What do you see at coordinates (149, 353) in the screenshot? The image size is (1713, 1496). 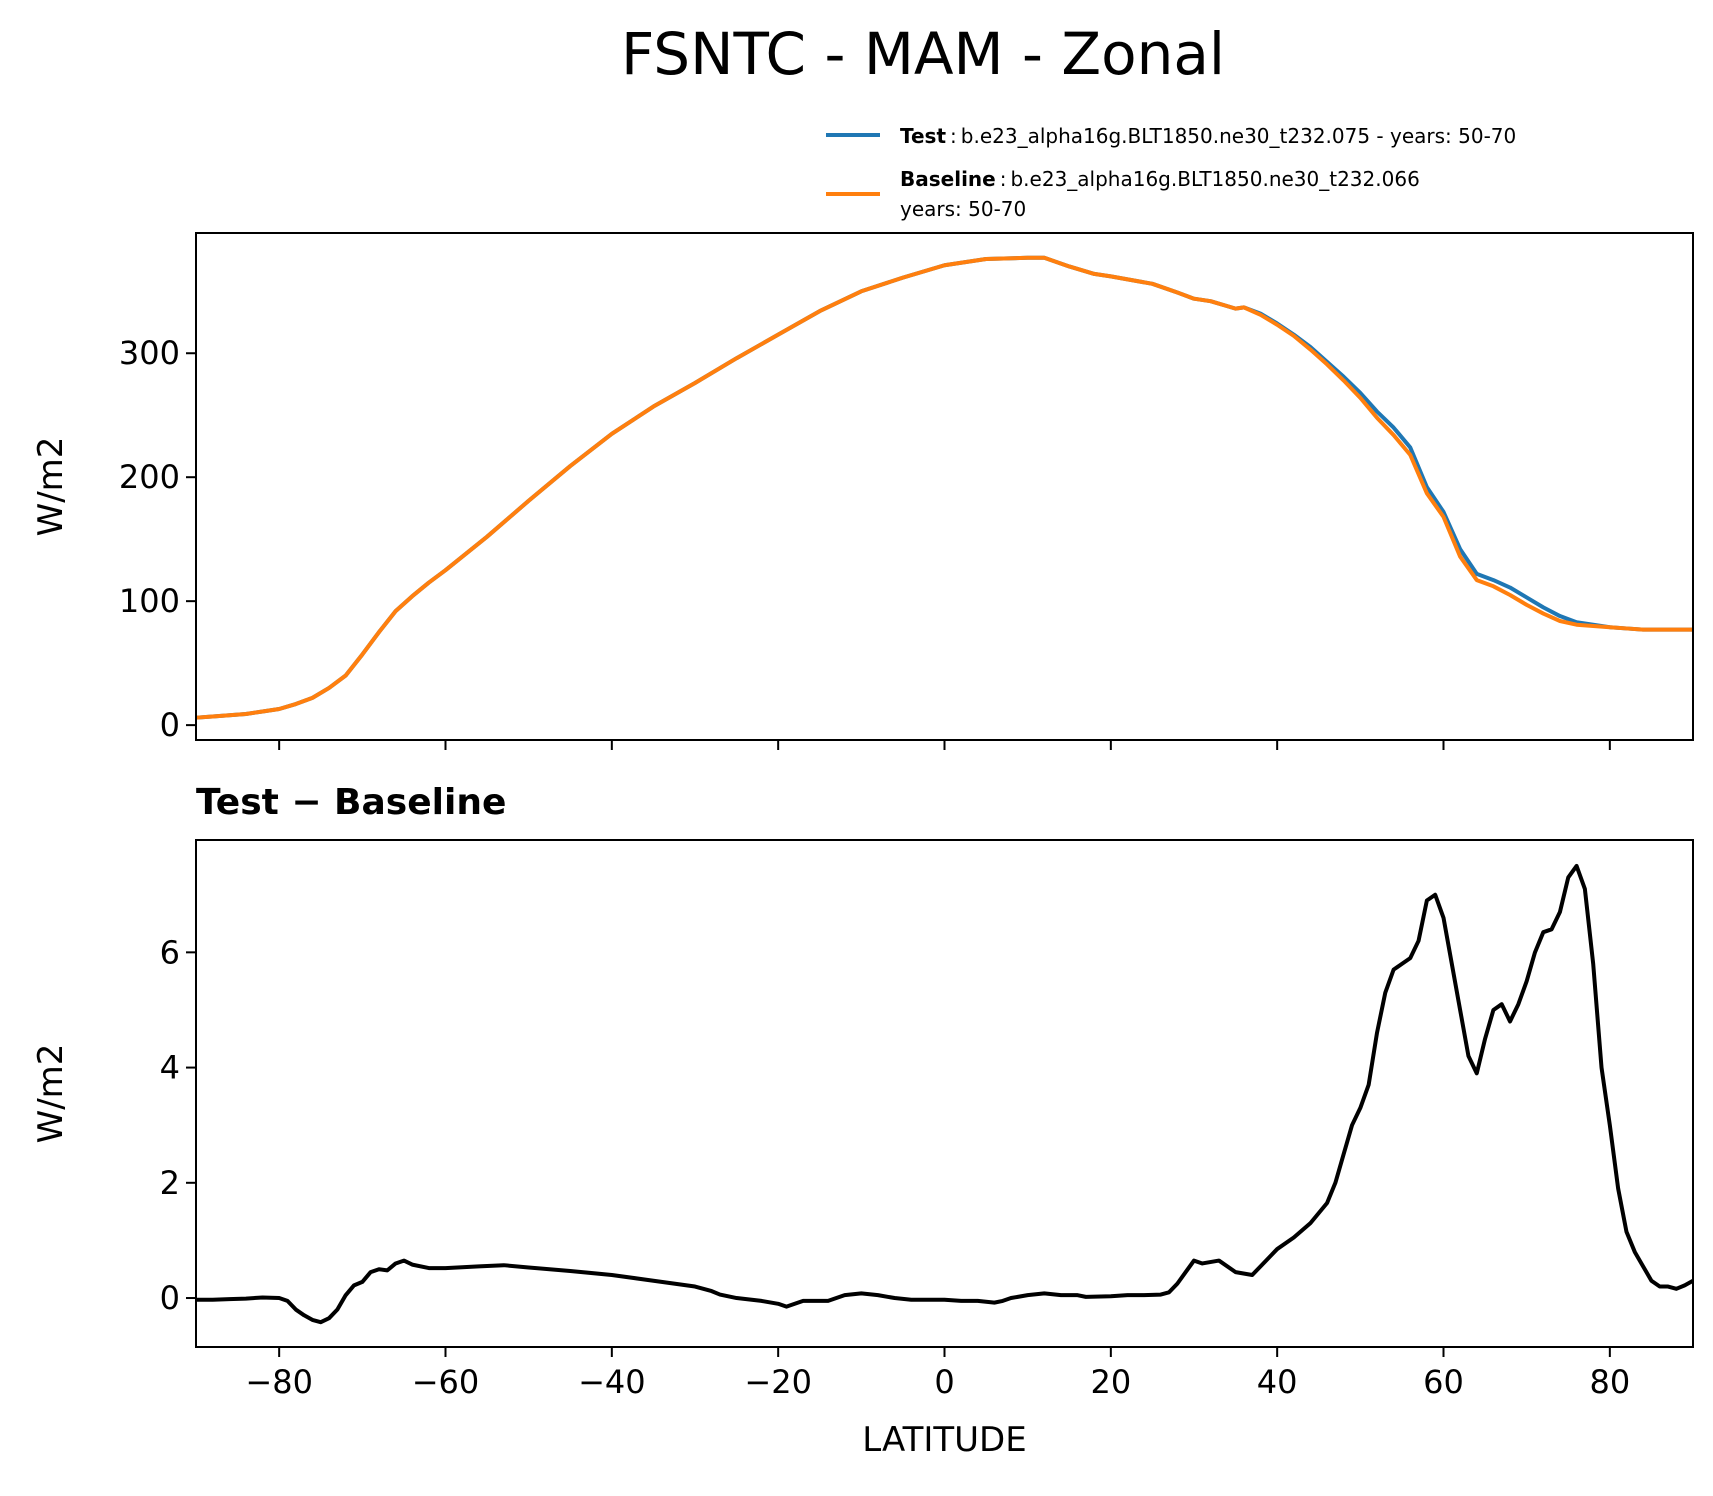 I see `top-ytick-label: 300` at bounding box center [149, 353].